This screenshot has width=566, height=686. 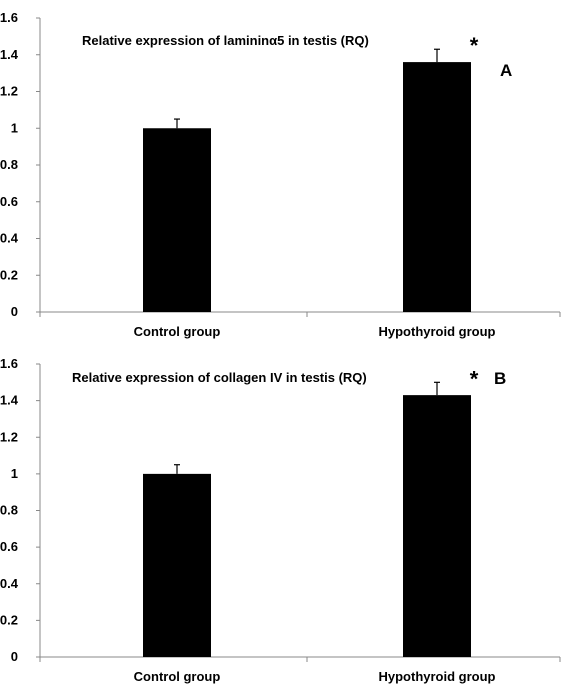 I want to click on panel-a-y-tick-label: 0.8, so click(x=9, y=164).